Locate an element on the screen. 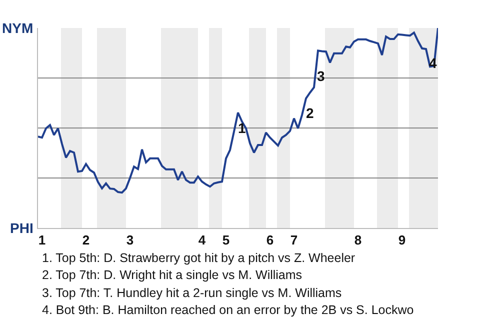  x-tick-label: 3 is located at coordinates (130, 240).